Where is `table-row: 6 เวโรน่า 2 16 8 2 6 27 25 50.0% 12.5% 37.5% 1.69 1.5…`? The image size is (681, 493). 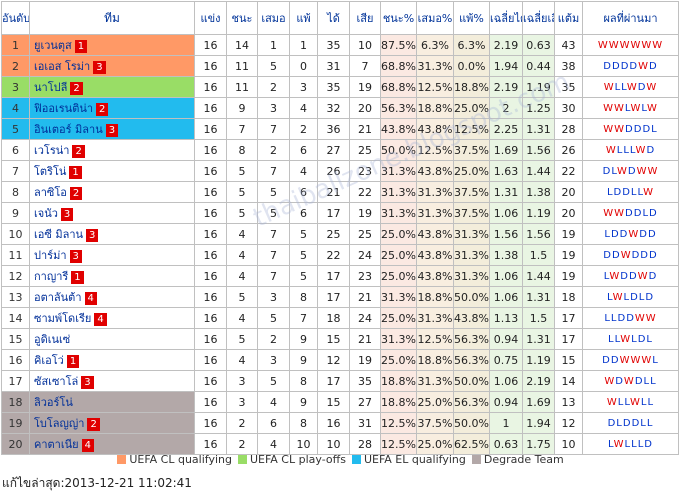
table-row: 6 เวโรน่า 2 16 8 2 6 27 25 50.0% 12.5% 37.5% 1.69 1.5… is located at coordinates (340, 150).